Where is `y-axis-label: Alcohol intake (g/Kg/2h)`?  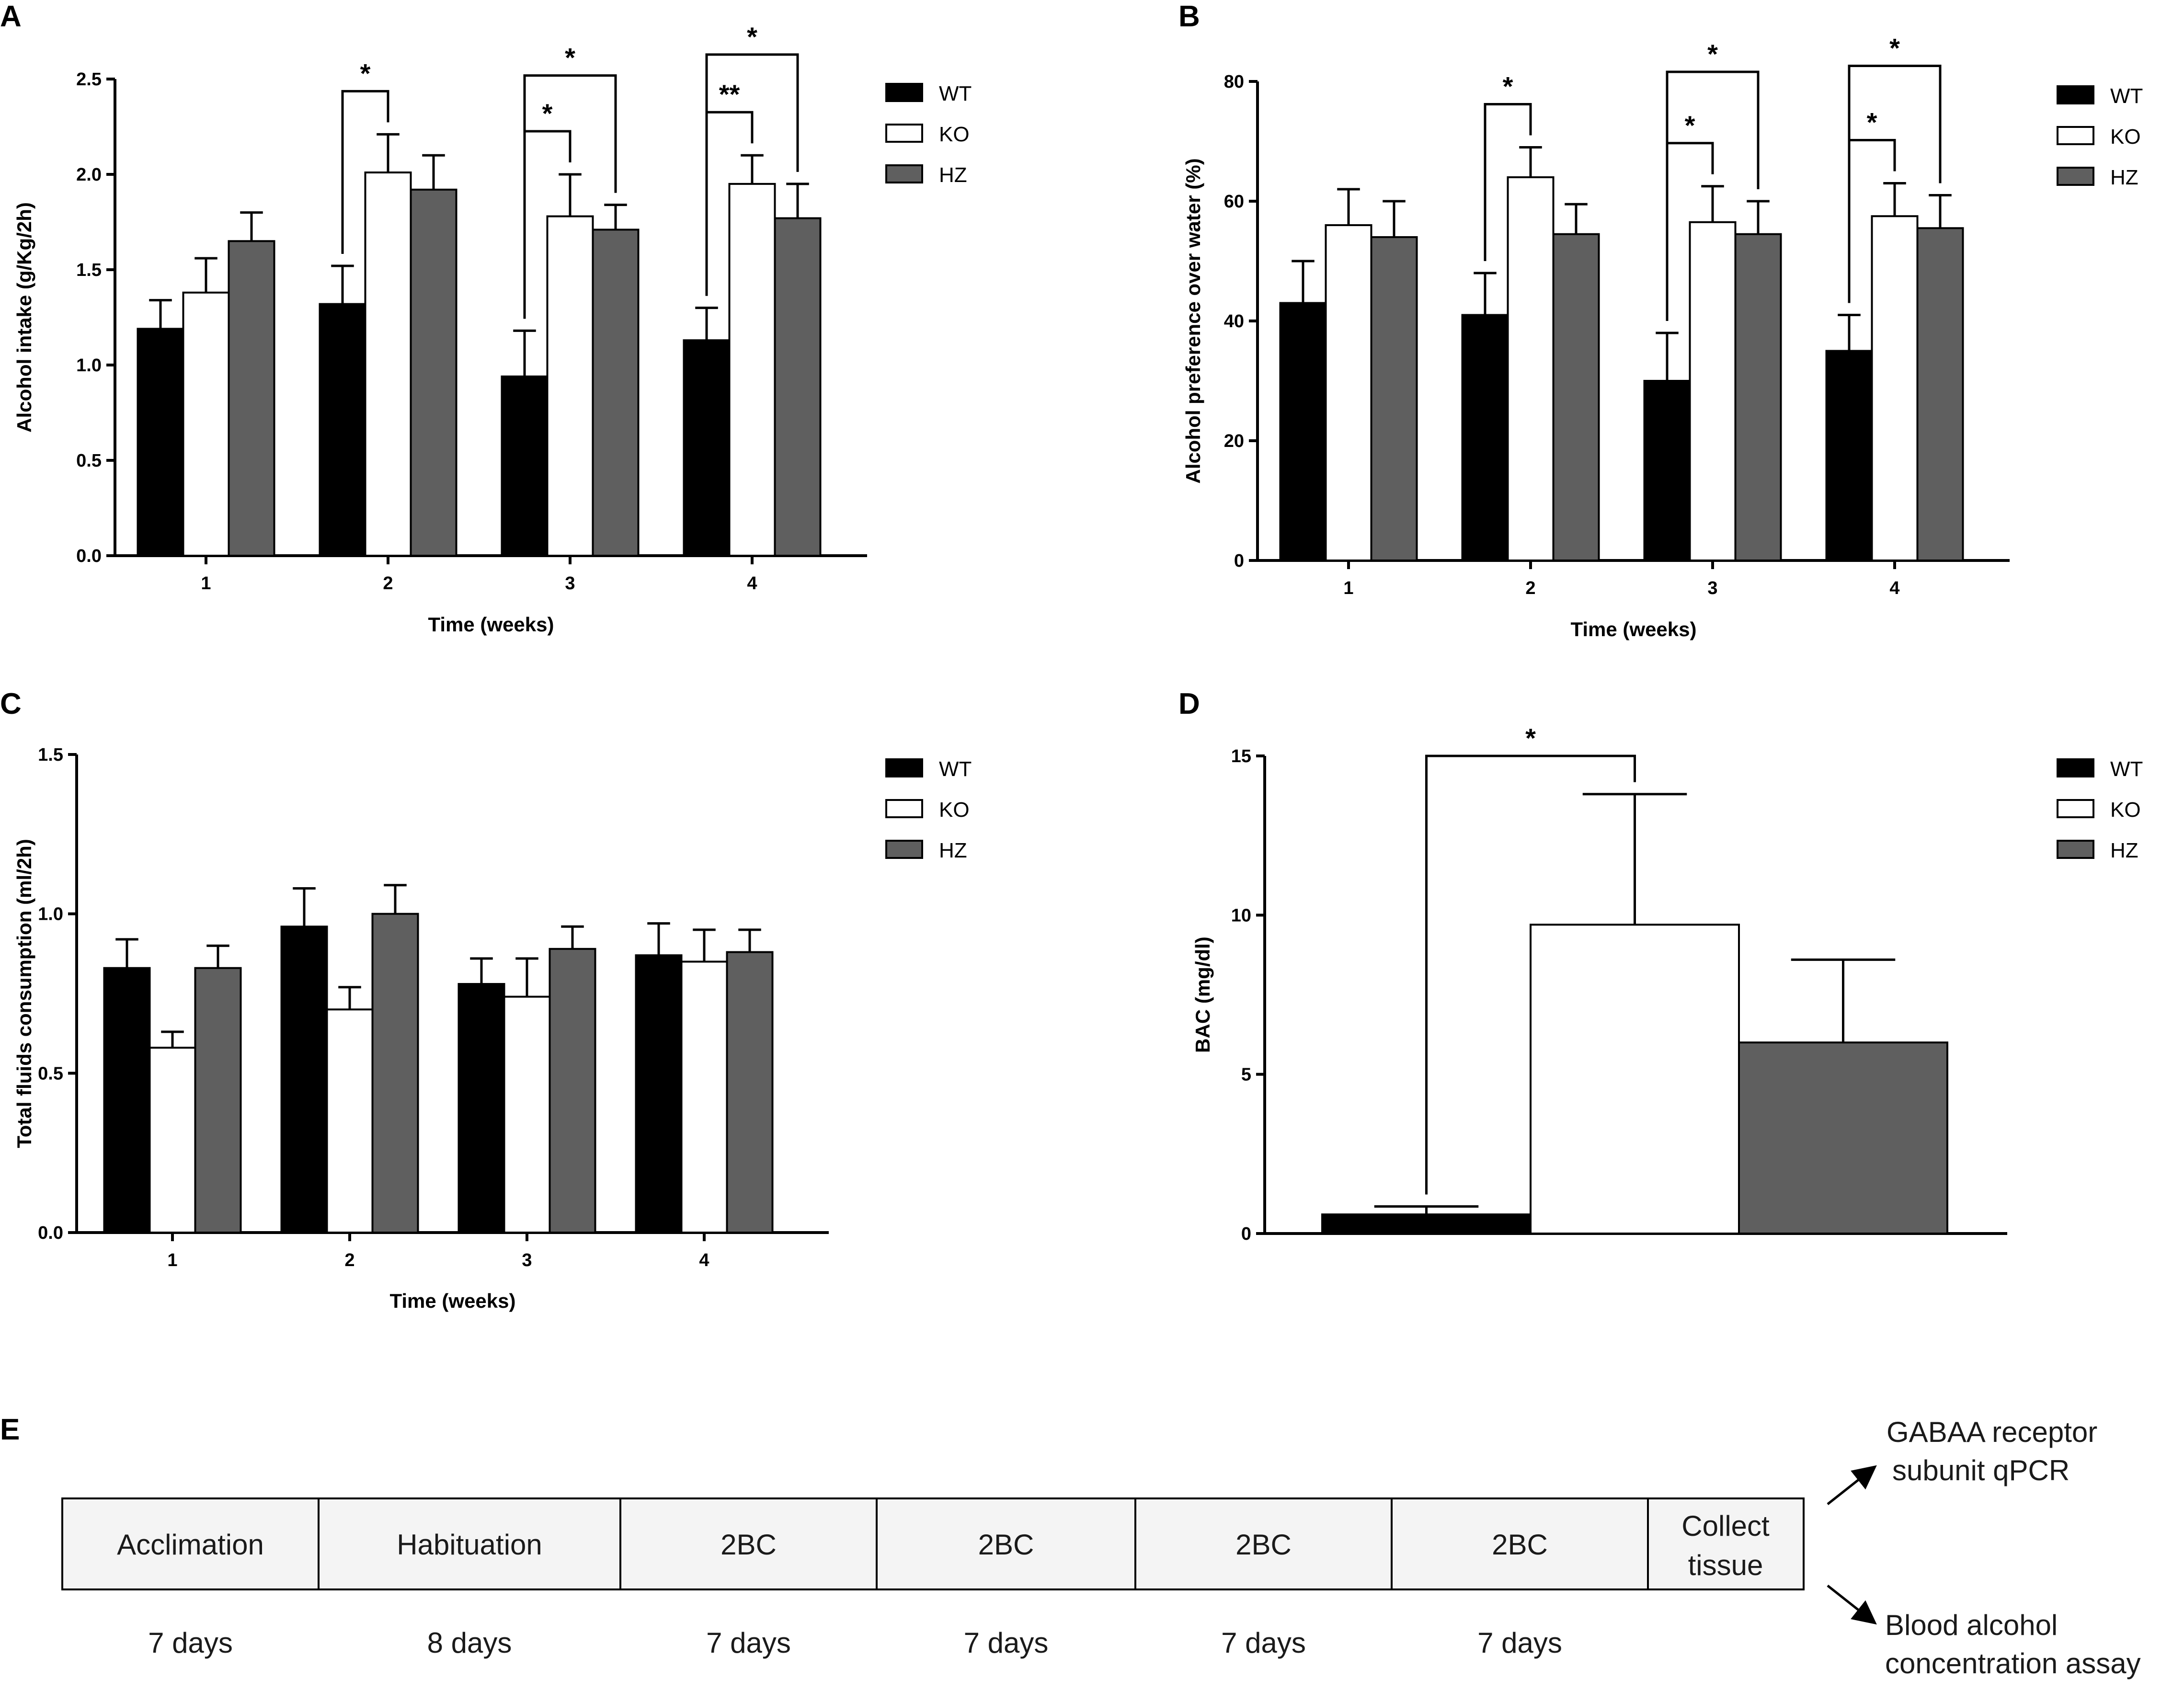
y-axis-label: Alcohol intake (g/Kg/2h) is located at coordinates (24, 317).